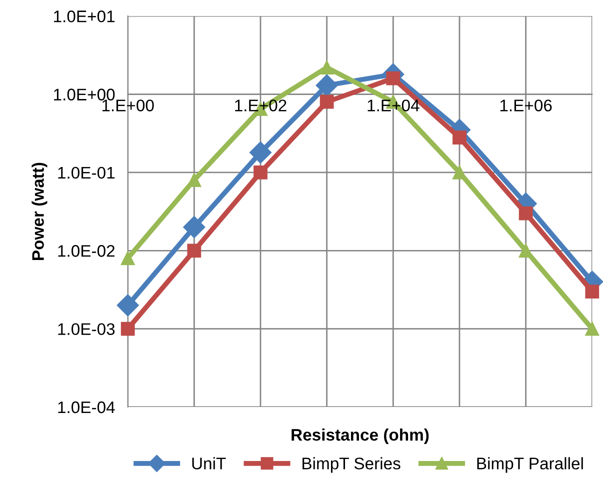  Describe the element at coordinates (530, 465) in the screenshot. I see `legend-label: BimpT Parallel` at that location.